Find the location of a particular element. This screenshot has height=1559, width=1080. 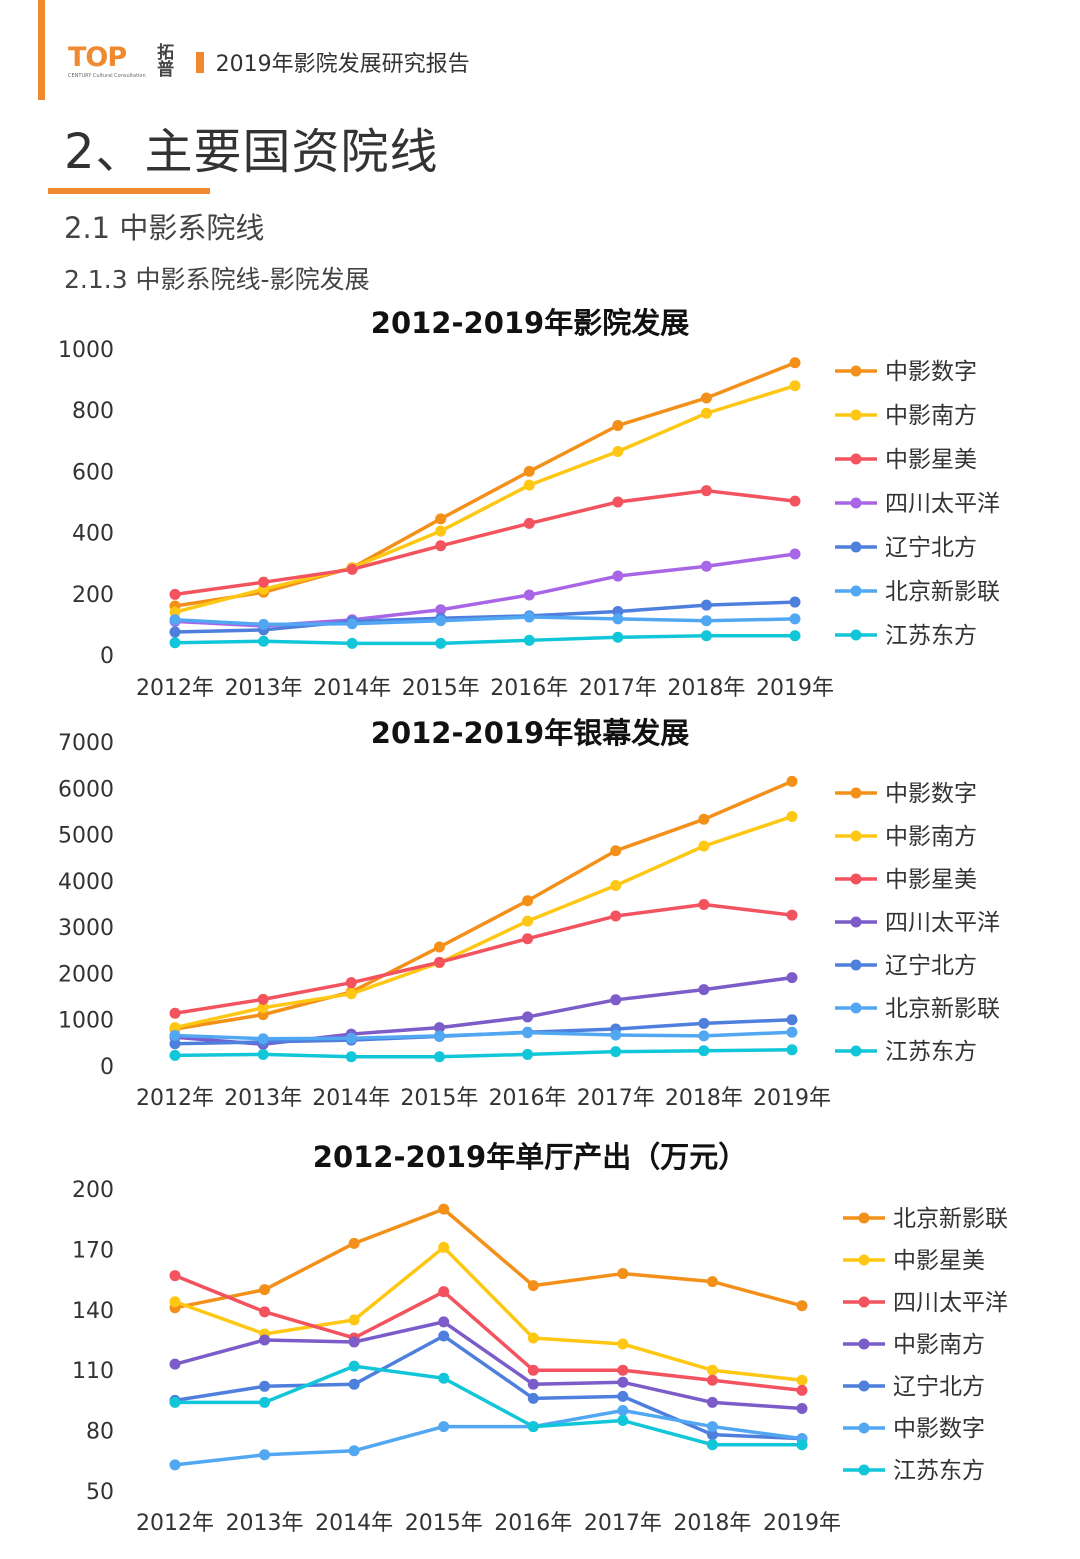

logo-chinese: 拓普 is located at coordinates (166, 61).